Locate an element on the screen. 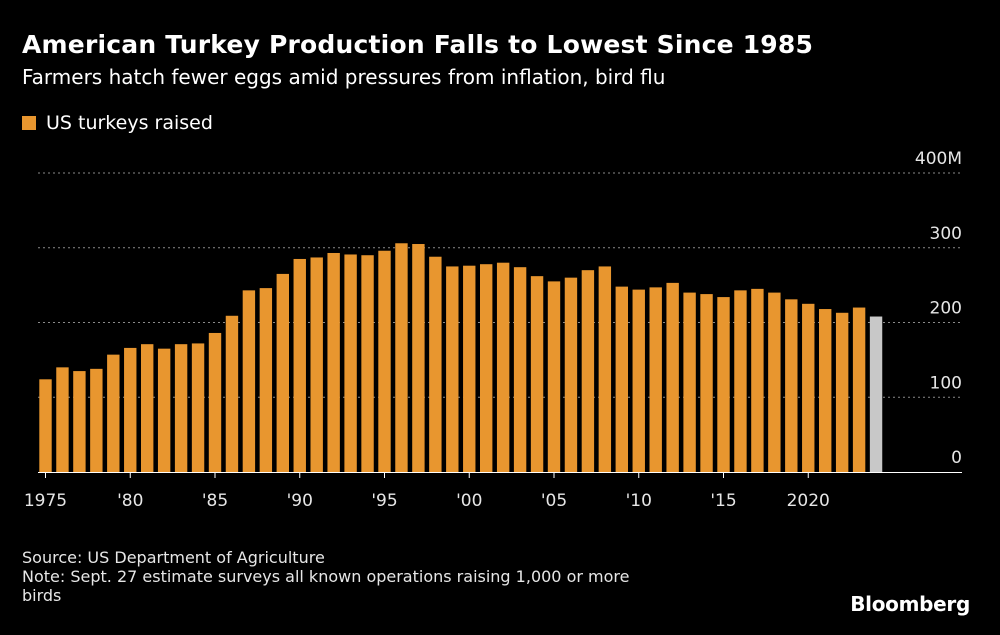 The image size is (1000, 635). legend-swatch is located at coordinates (29, 123).